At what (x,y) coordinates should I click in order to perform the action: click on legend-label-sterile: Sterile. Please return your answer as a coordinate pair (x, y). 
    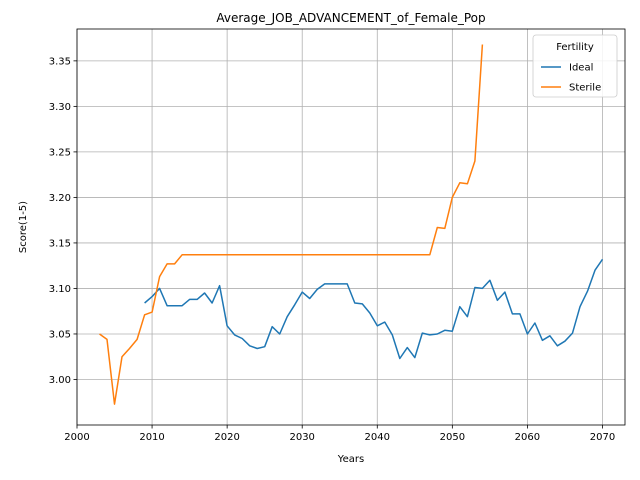
    Looking at the image, I should click on (585, 88).